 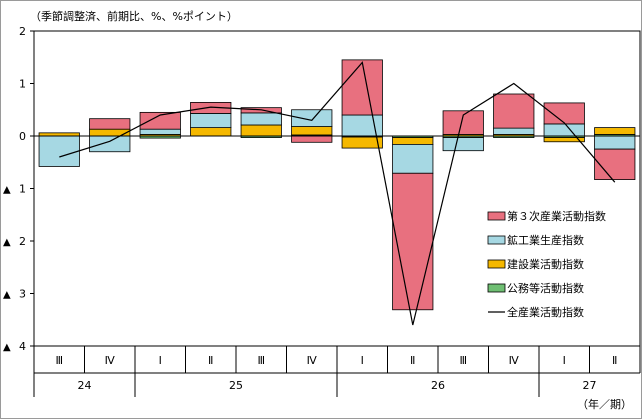 What do you see at coordinates (22, 346) in the screenshot?
I see `y-tick-label: 4` at bounding box center [22, 346].